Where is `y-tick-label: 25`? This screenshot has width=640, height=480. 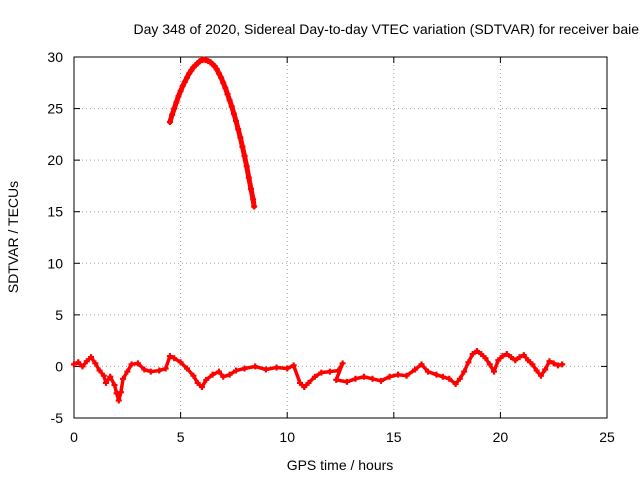
y-tick-label: 25 is located at coordinates (55, 109).